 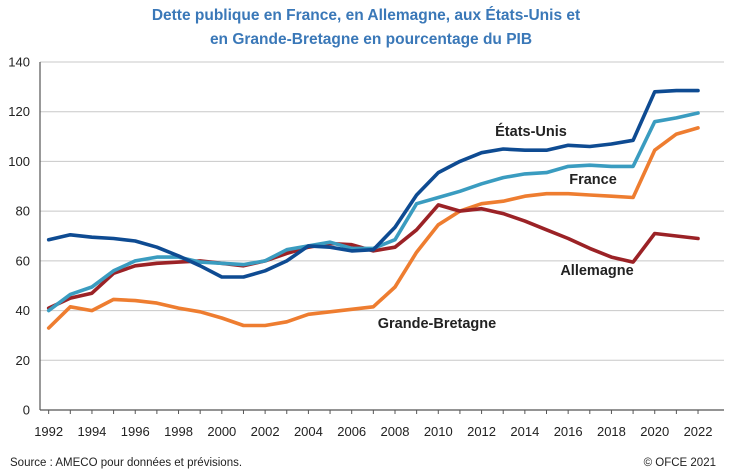 What do you see at coordinates (524, 431) in the screenshot?
I see `x-tick-label: 2014` at bounding box center [524, 431].